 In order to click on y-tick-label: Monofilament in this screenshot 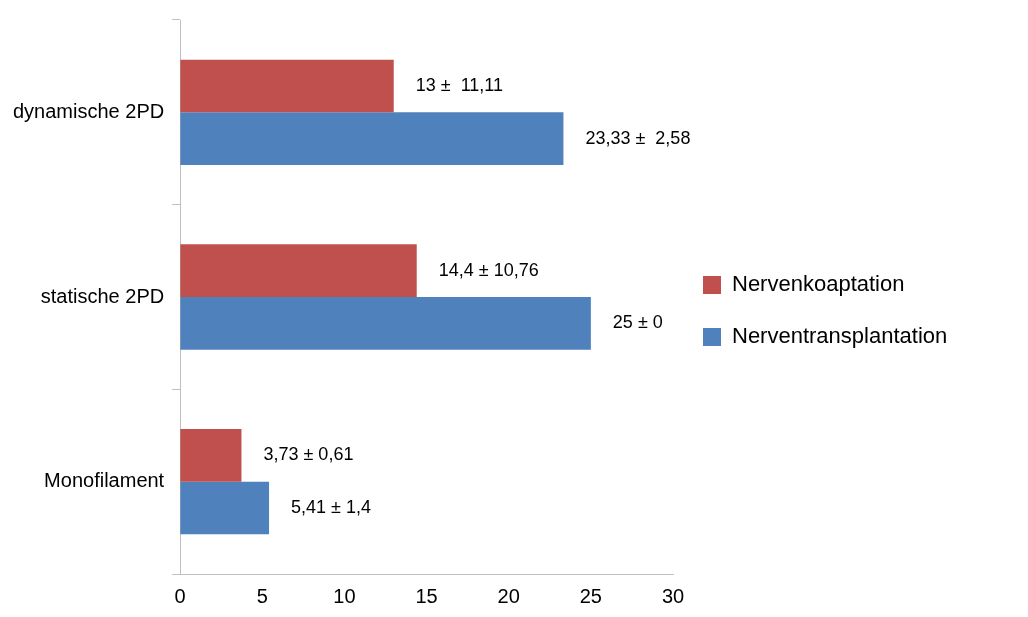, I will do `click(104, 480)`.